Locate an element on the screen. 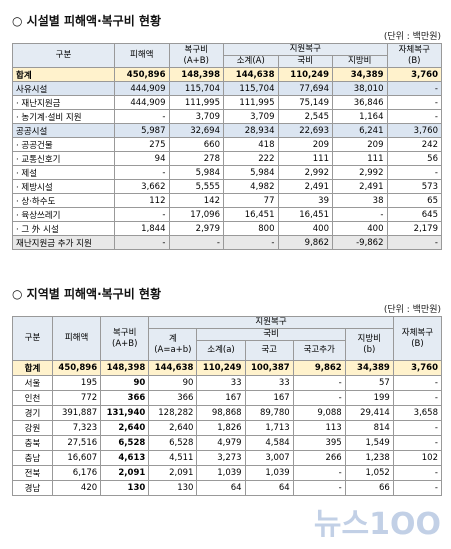 The height and width of the screenshot is (549, 451). cell: 28,934 is located at coordinates (251, 130).